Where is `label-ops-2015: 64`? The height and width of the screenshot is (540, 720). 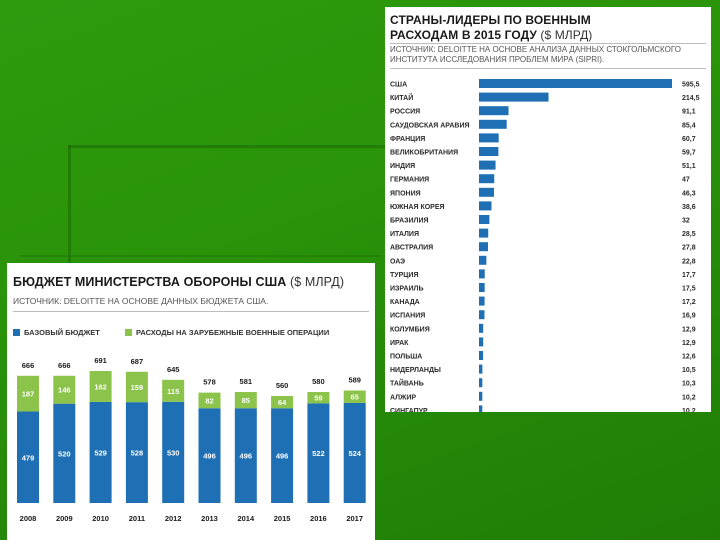 label-ops-2015: 64 is located at coordinates (282, 402).